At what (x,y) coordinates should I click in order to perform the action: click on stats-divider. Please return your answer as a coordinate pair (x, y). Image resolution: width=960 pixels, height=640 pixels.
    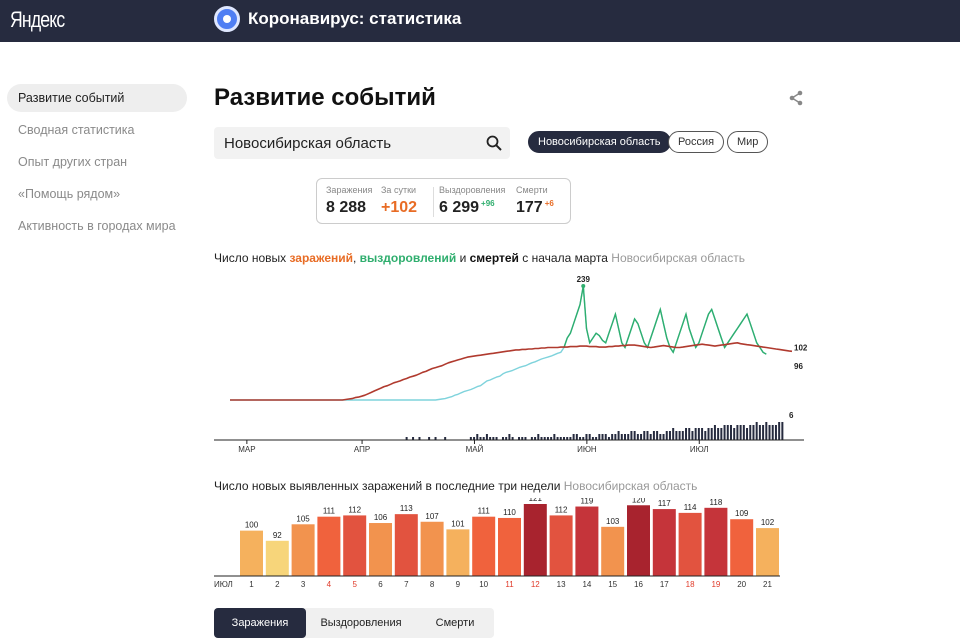
    Looking at the image, I should click on (433, 202).